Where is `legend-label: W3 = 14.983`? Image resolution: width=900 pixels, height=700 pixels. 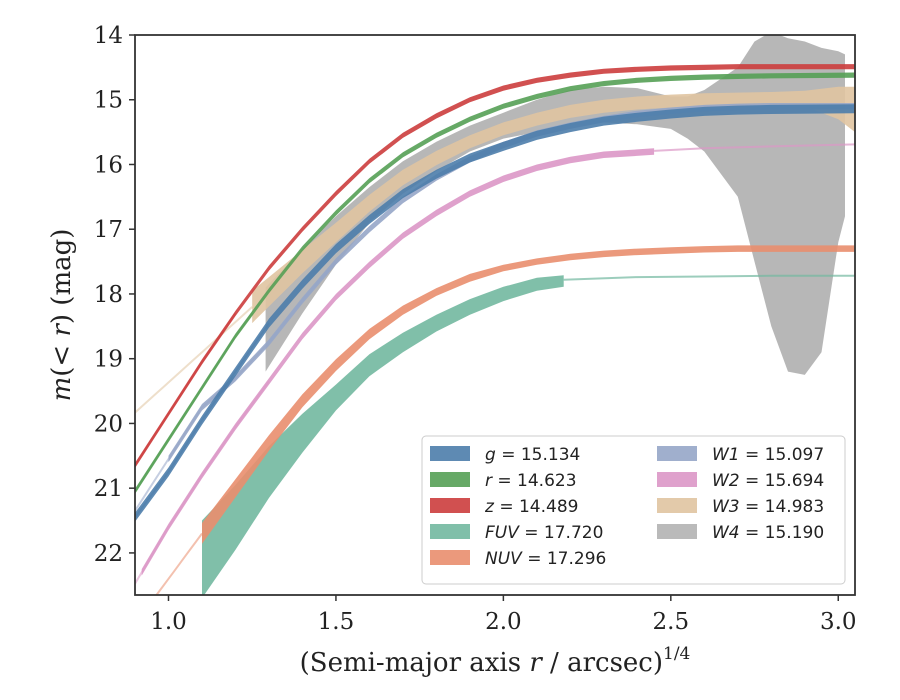
legend-label: W3 = 14.983 is located at coordinates (768, 507).